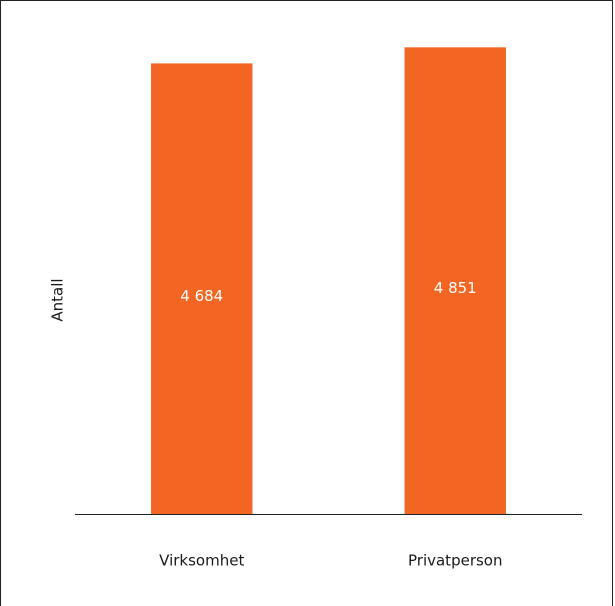 This screenshot has width=615, height=606. What do you see at coordinates (455, 288) in the screenshot?
I see `value-label: 4 851` at bounding box center [455, 288].